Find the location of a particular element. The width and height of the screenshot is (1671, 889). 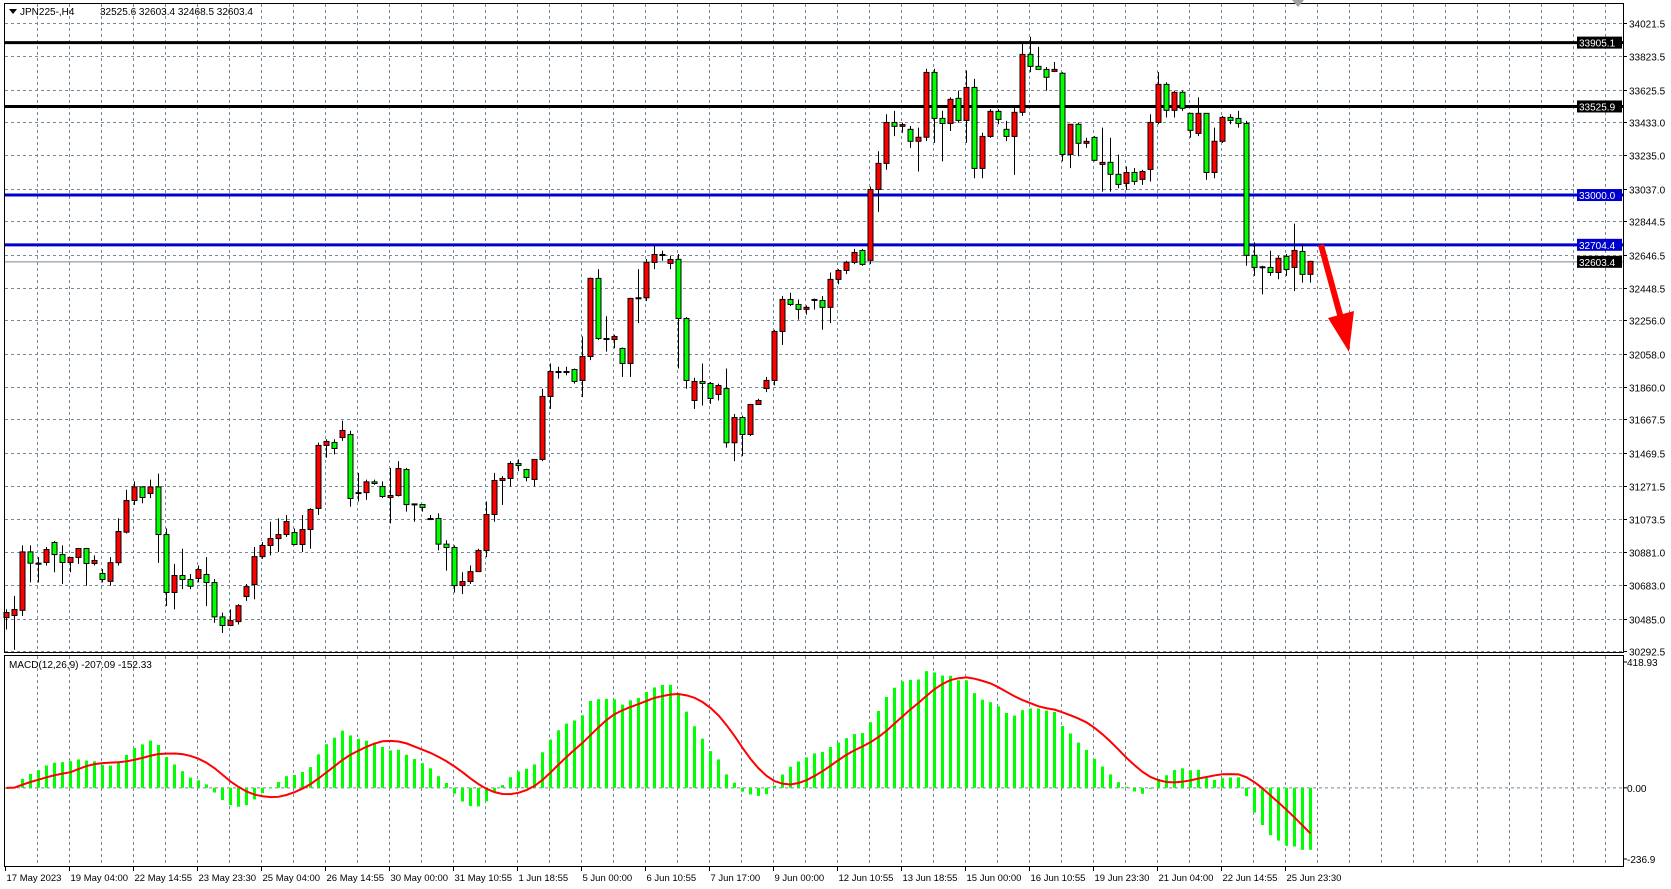

macd-tick-label: 418.93 is located at coordinates (1642, 663).